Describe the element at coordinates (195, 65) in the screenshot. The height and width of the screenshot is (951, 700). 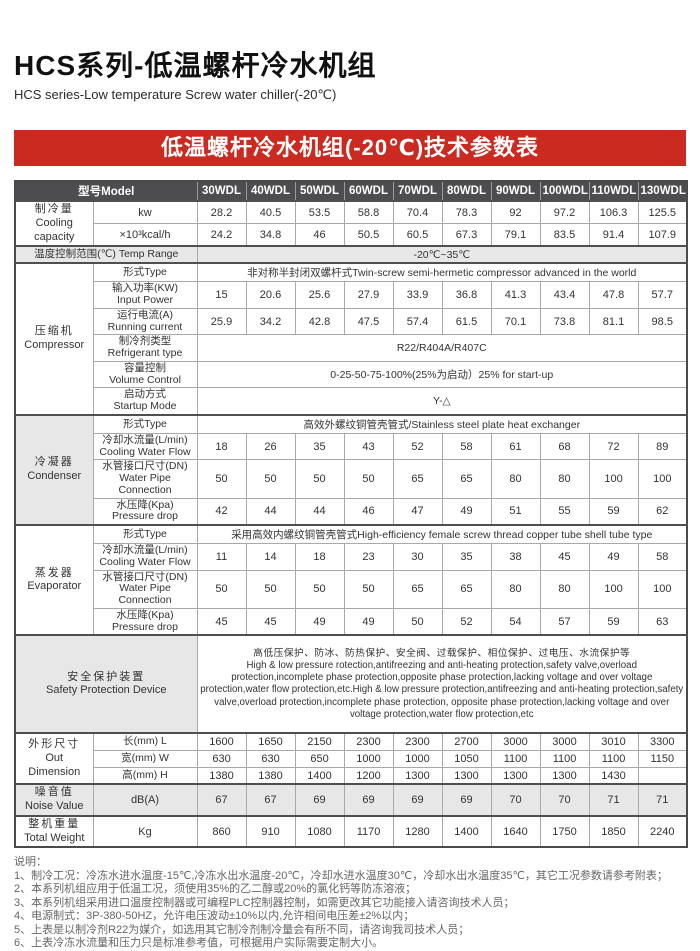
I see `page-title: HCS系列-低温螺杆冷水机组` at that location.